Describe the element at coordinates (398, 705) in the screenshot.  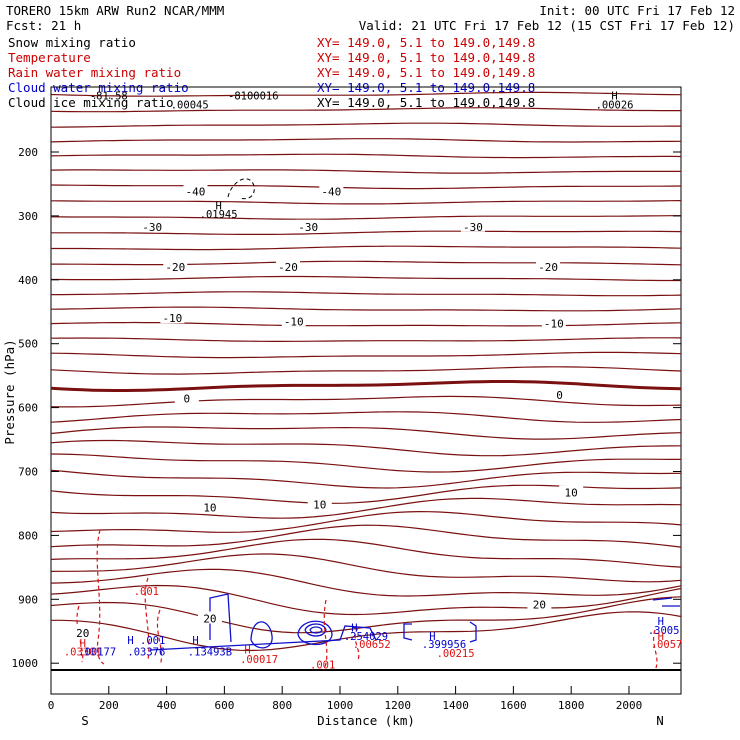
I see `x-tick-label: 1200` at that location.